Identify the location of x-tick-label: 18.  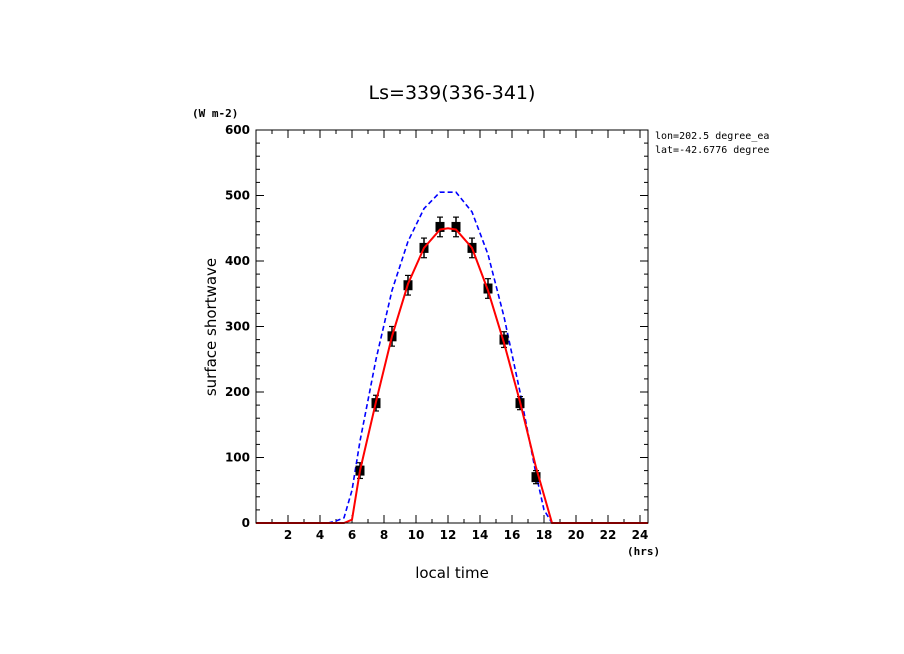
(544, 535).